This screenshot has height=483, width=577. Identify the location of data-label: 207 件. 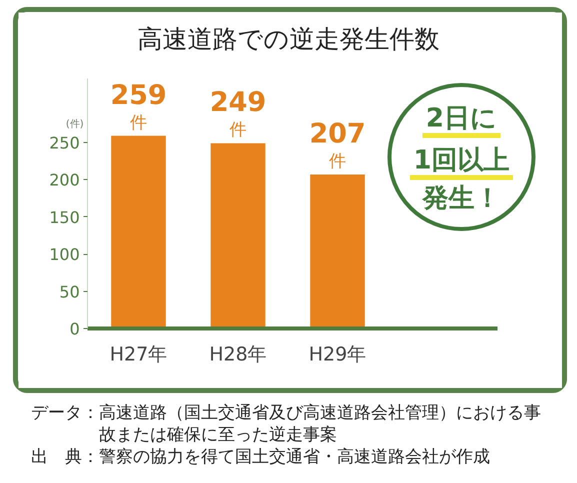
(337, 145).